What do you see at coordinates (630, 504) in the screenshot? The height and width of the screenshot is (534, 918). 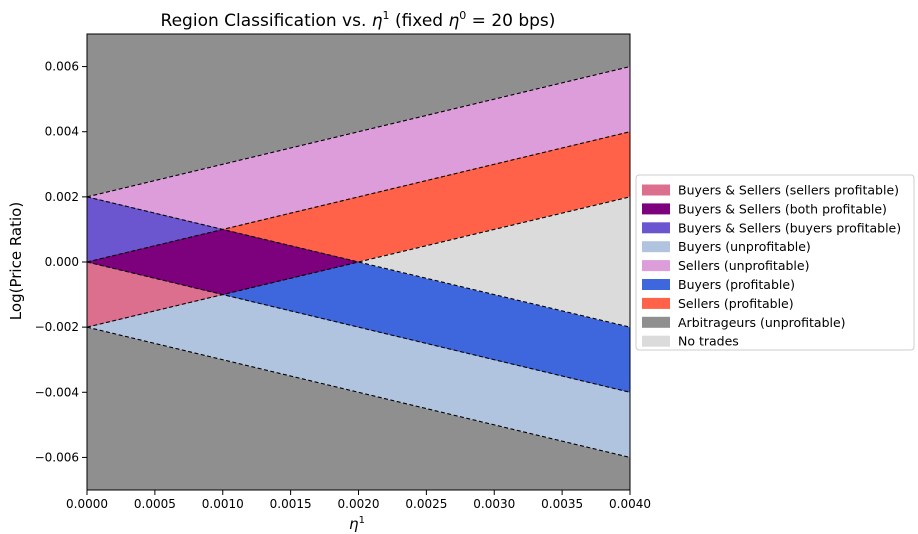 I see `x-tick-label: 0.0040` at bounding box center [630, 504].